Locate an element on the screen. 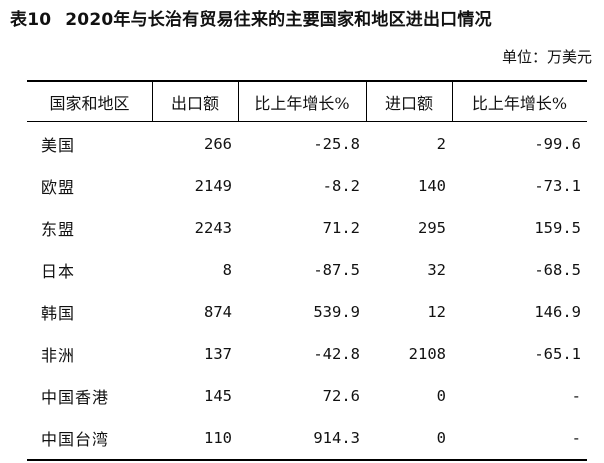 This screenshot has width=604, height=463. cell-import: 2 is located at coordinates (441, 144).